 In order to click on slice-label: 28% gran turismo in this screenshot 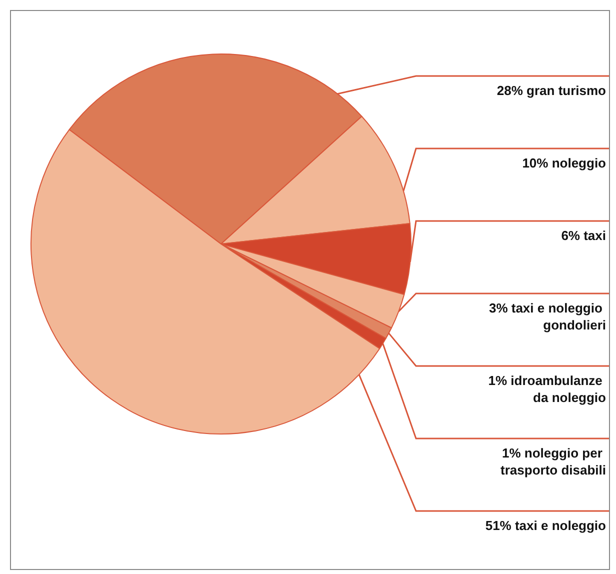, I will do `click(551, 90)`.